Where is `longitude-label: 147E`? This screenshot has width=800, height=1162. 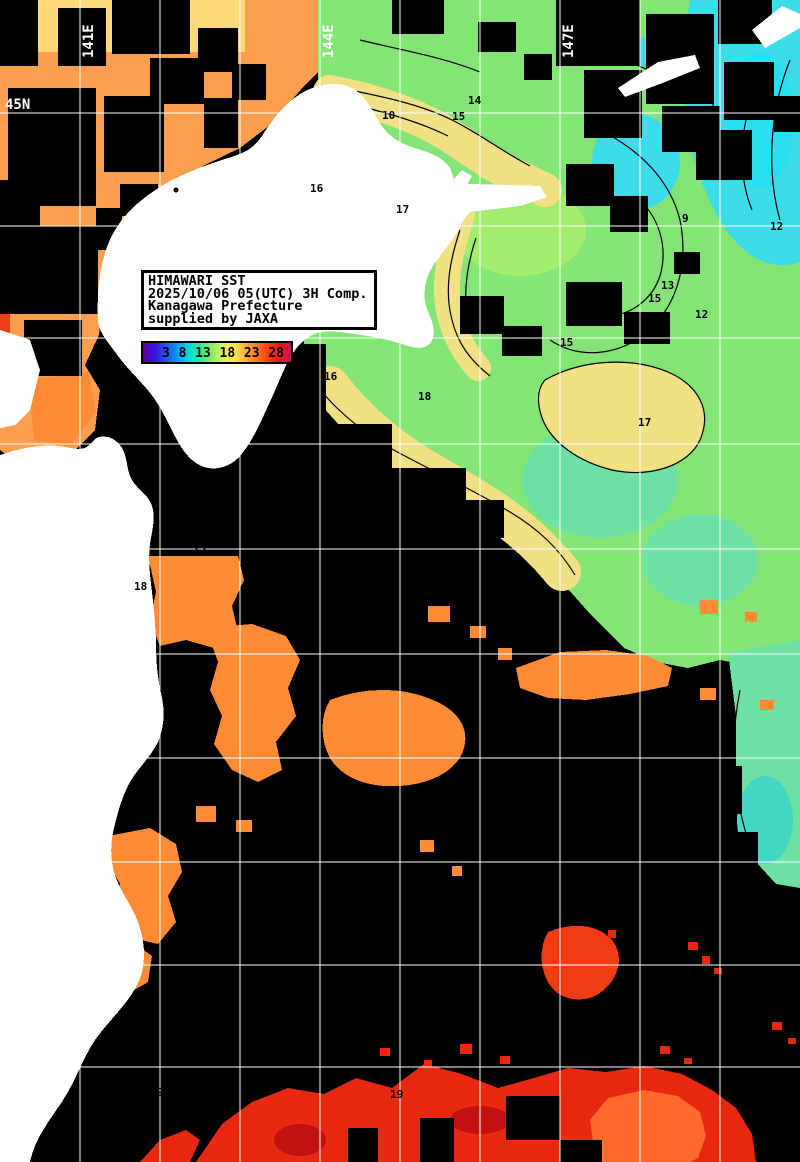
longitude-label: 147E is located at coordinates (569, 41).